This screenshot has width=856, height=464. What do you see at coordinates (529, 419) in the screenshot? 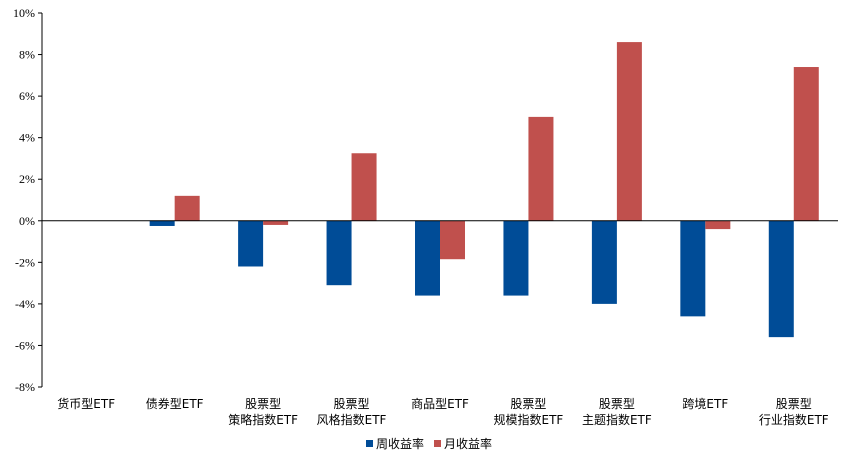
I see `x-category-label: 规模指数ETF` at bounding box center [529, 419].